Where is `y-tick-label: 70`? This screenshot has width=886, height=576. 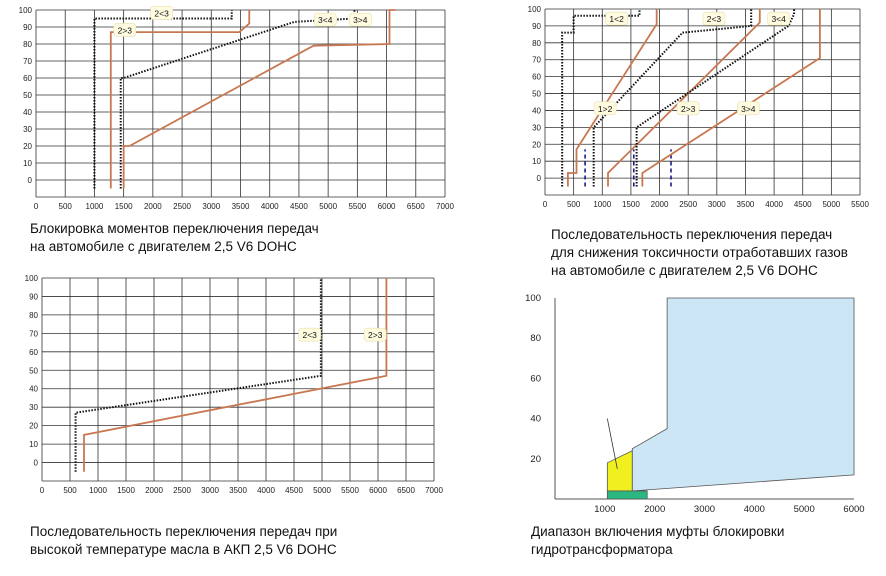
y-tick-label: 70 is located at coordinates (536, 60).